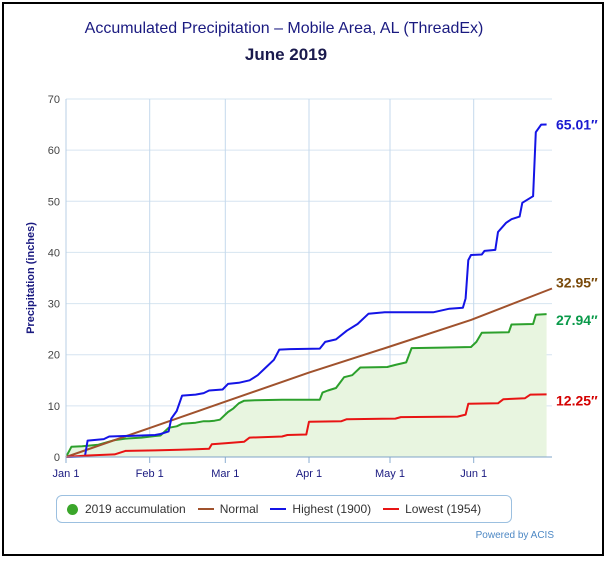 Image resolution: width=610 pixels, height=562 pixels. Describe the element at coordinates (205, 509) in the screenshot. I see `legend-swatch-normal` at that location.